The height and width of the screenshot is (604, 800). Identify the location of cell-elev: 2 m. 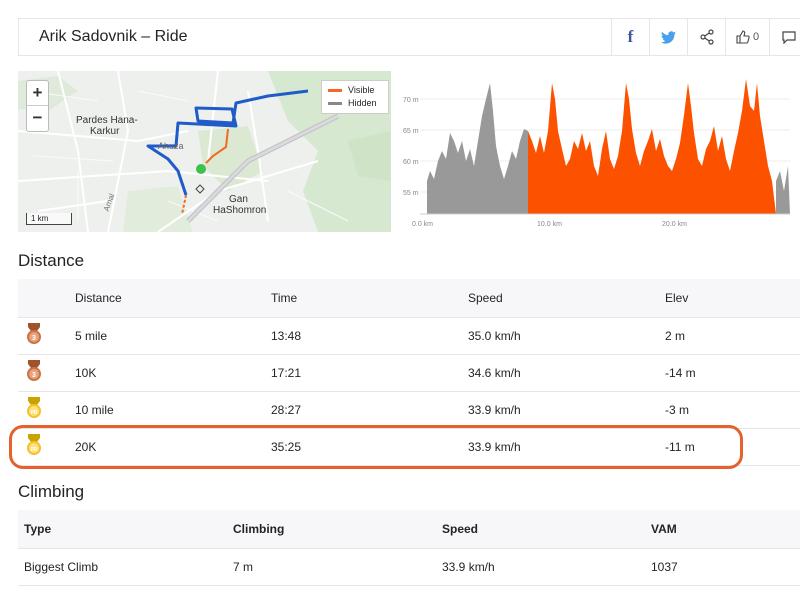
(732, 336).